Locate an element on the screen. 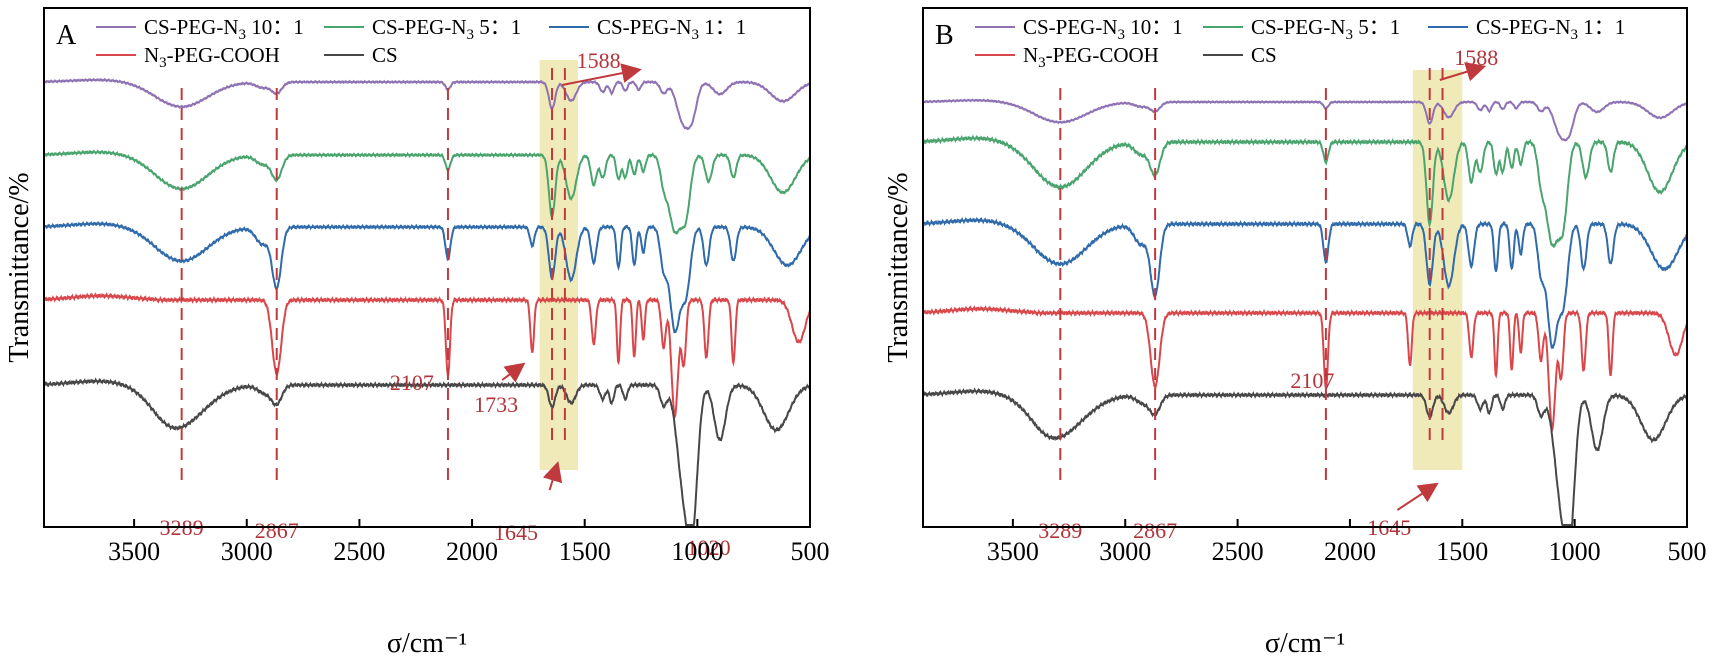 The image size is (1718, 662). annotation-1020: 1020 is located at coordinates (709, 547).